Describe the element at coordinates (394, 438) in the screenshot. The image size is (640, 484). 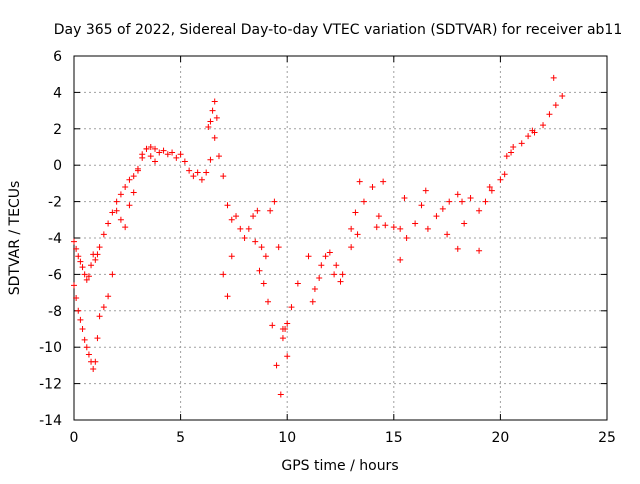
I see `x-tick-label: 15` at that location.